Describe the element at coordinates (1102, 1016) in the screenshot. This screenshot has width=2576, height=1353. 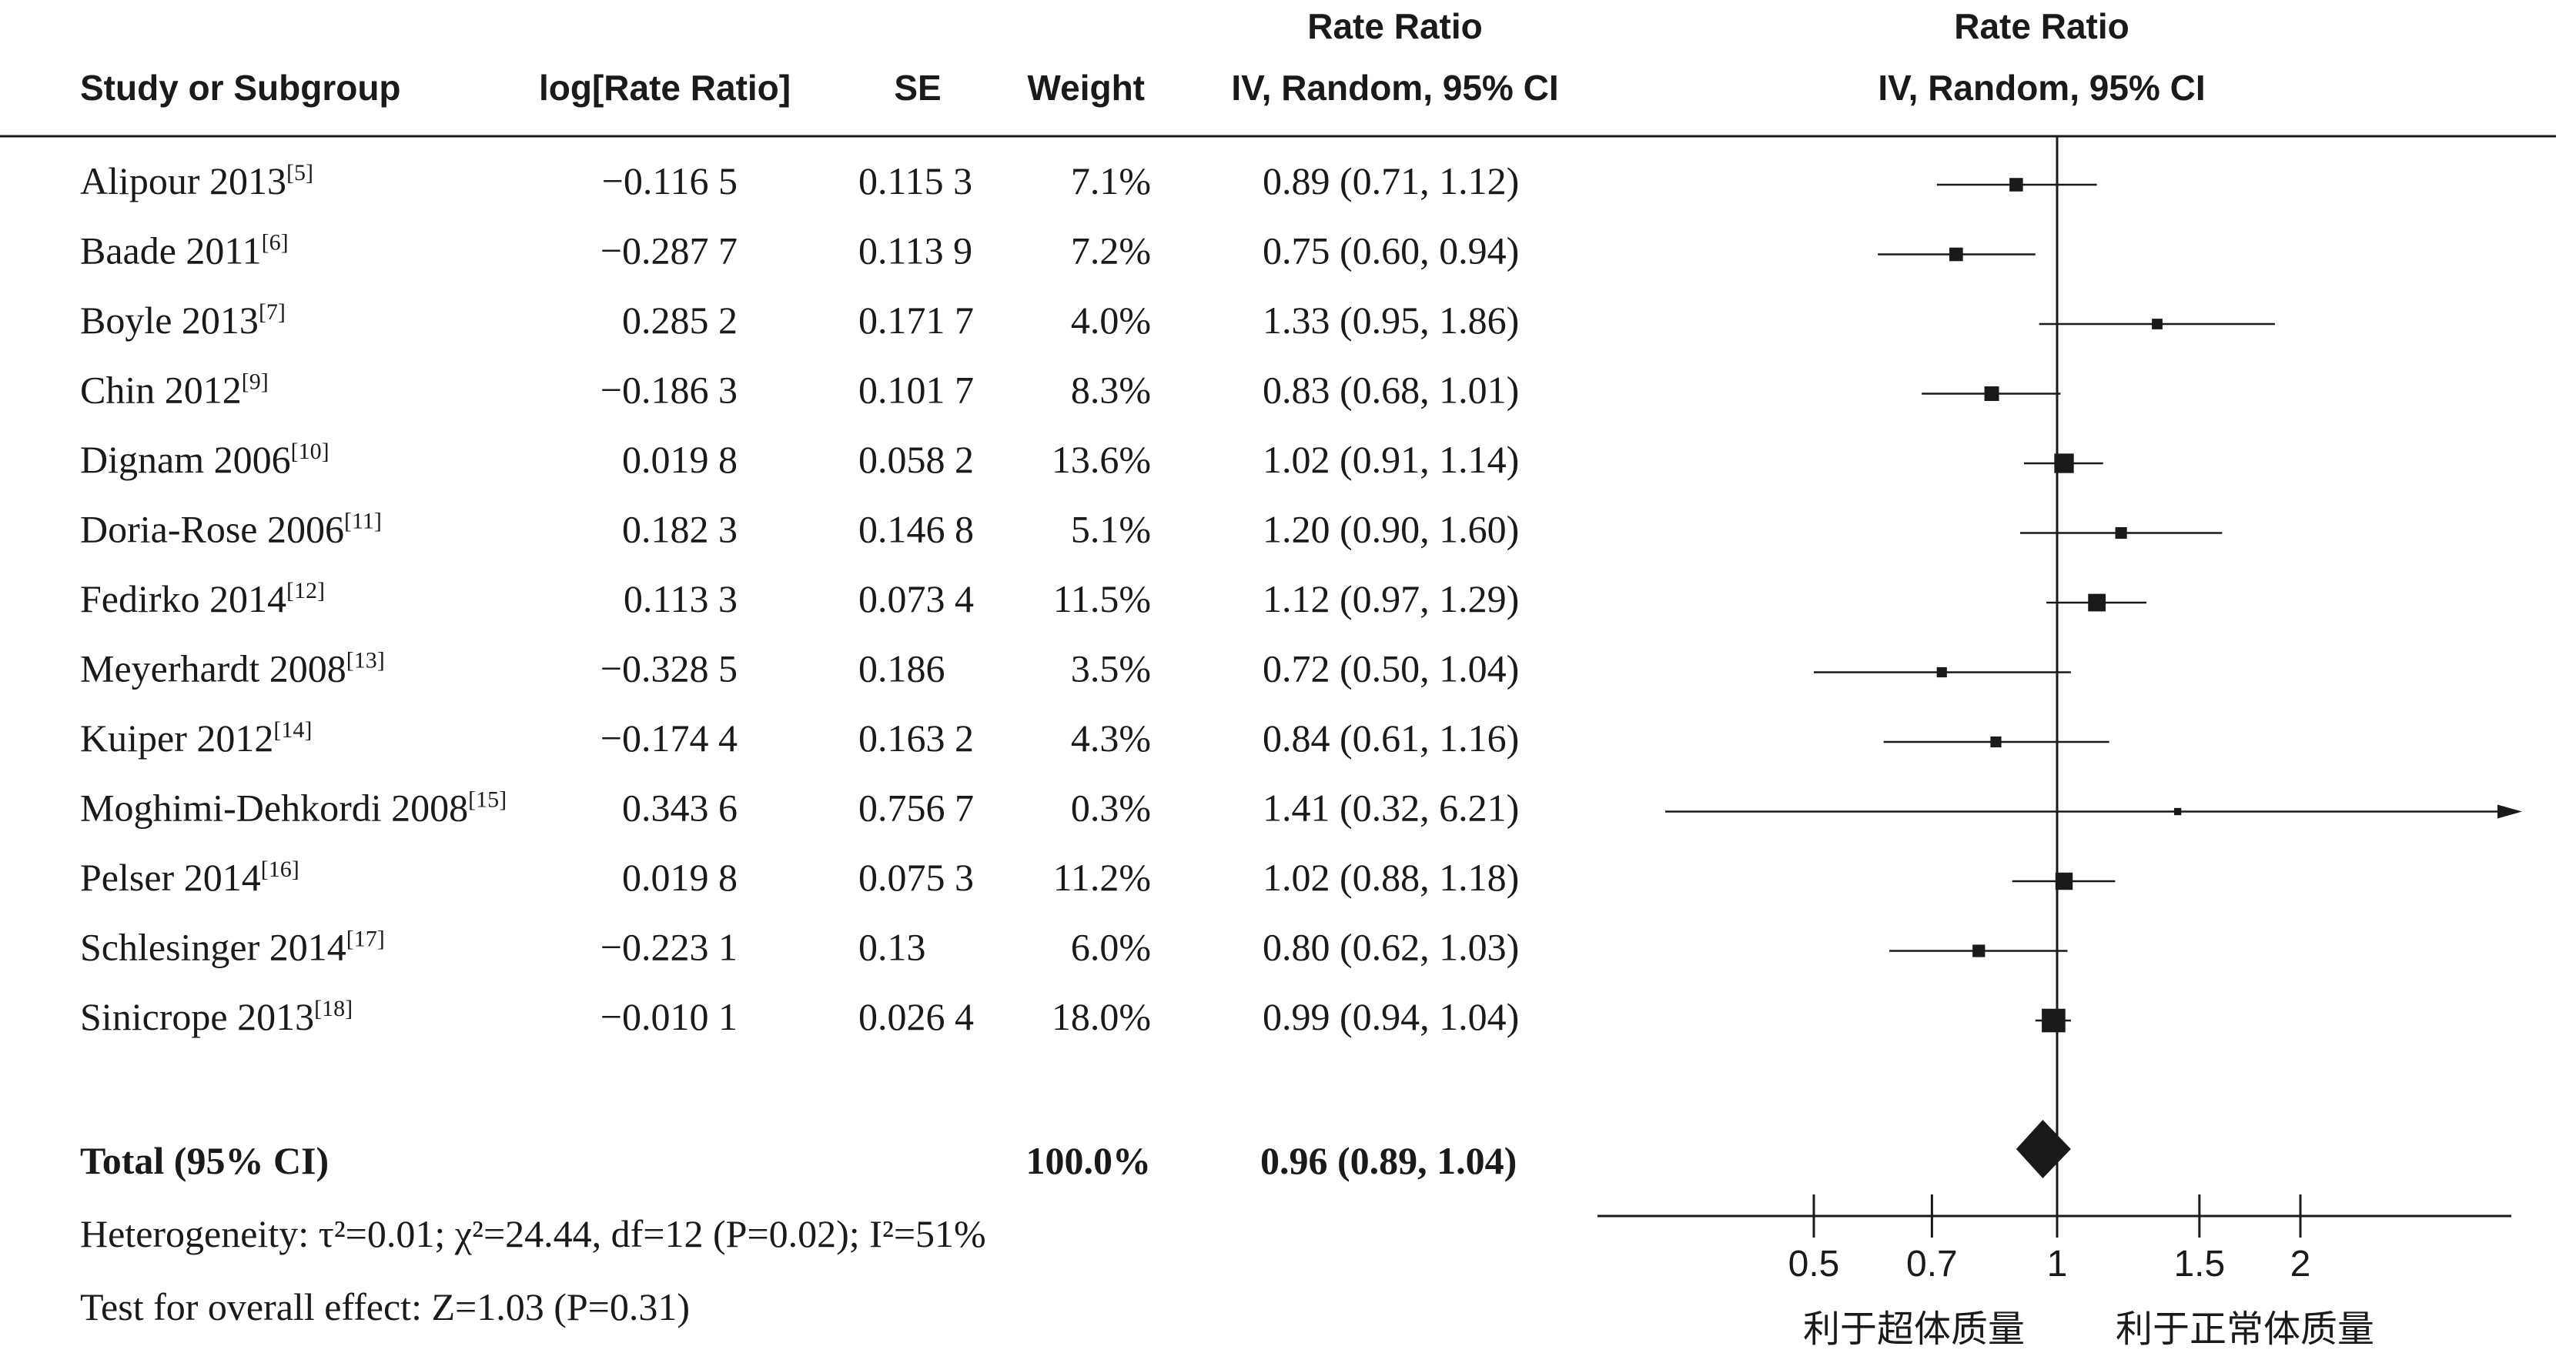
I see `study-weight: 18.0%` at that location.